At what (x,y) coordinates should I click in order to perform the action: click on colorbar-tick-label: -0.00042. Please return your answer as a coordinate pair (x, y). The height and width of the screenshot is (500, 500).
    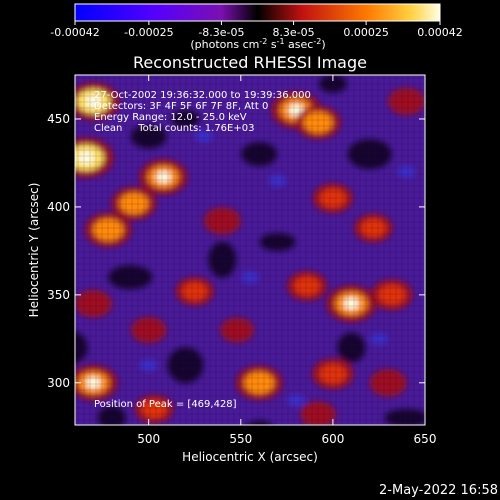
    Looking at the image, I should click on (74, 32).